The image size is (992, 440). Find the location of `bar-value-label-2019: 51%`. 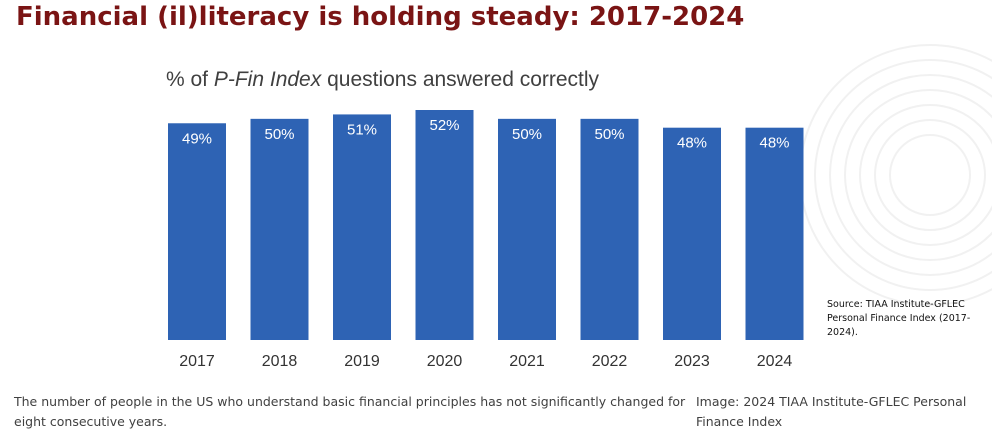

bar-value-label-2019: 51% is located at coordinates (362, 129).